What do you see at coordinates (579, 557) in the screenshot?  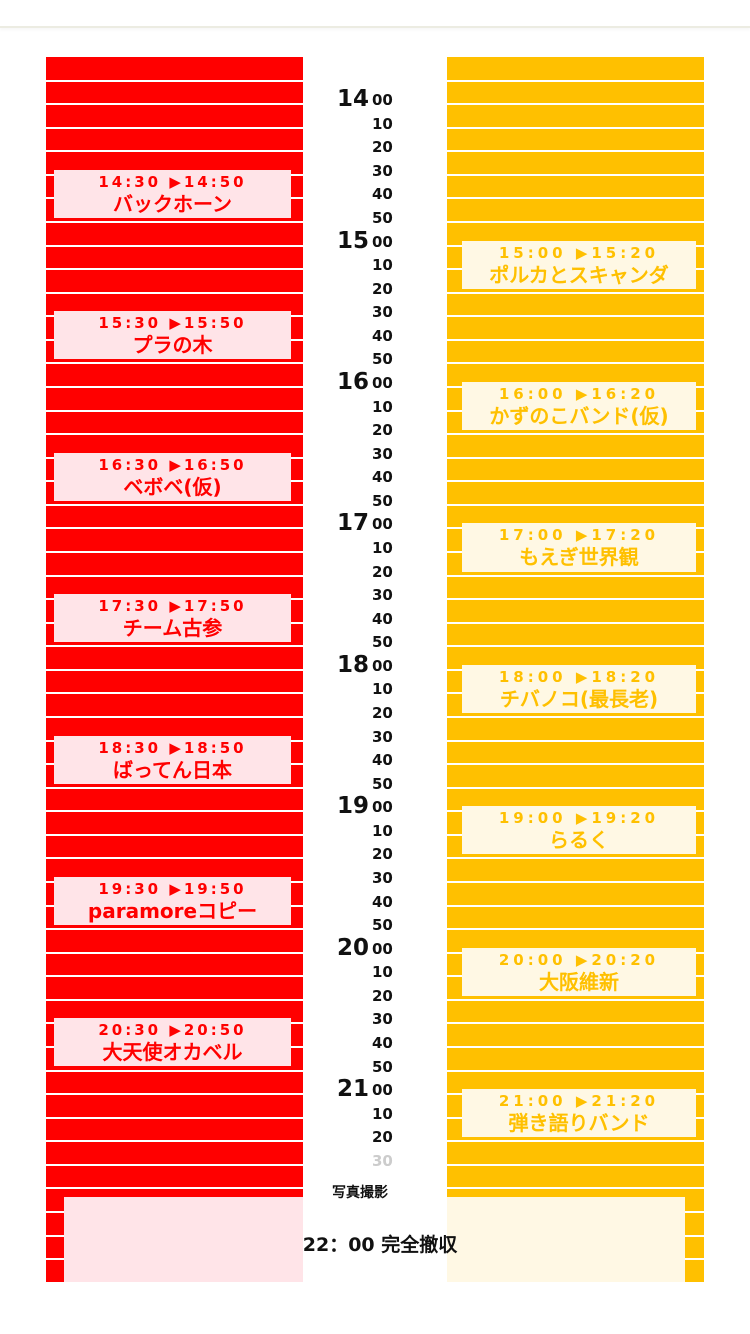 I see `band-name: もえぎ世界観` at bounding box center [579, 557].